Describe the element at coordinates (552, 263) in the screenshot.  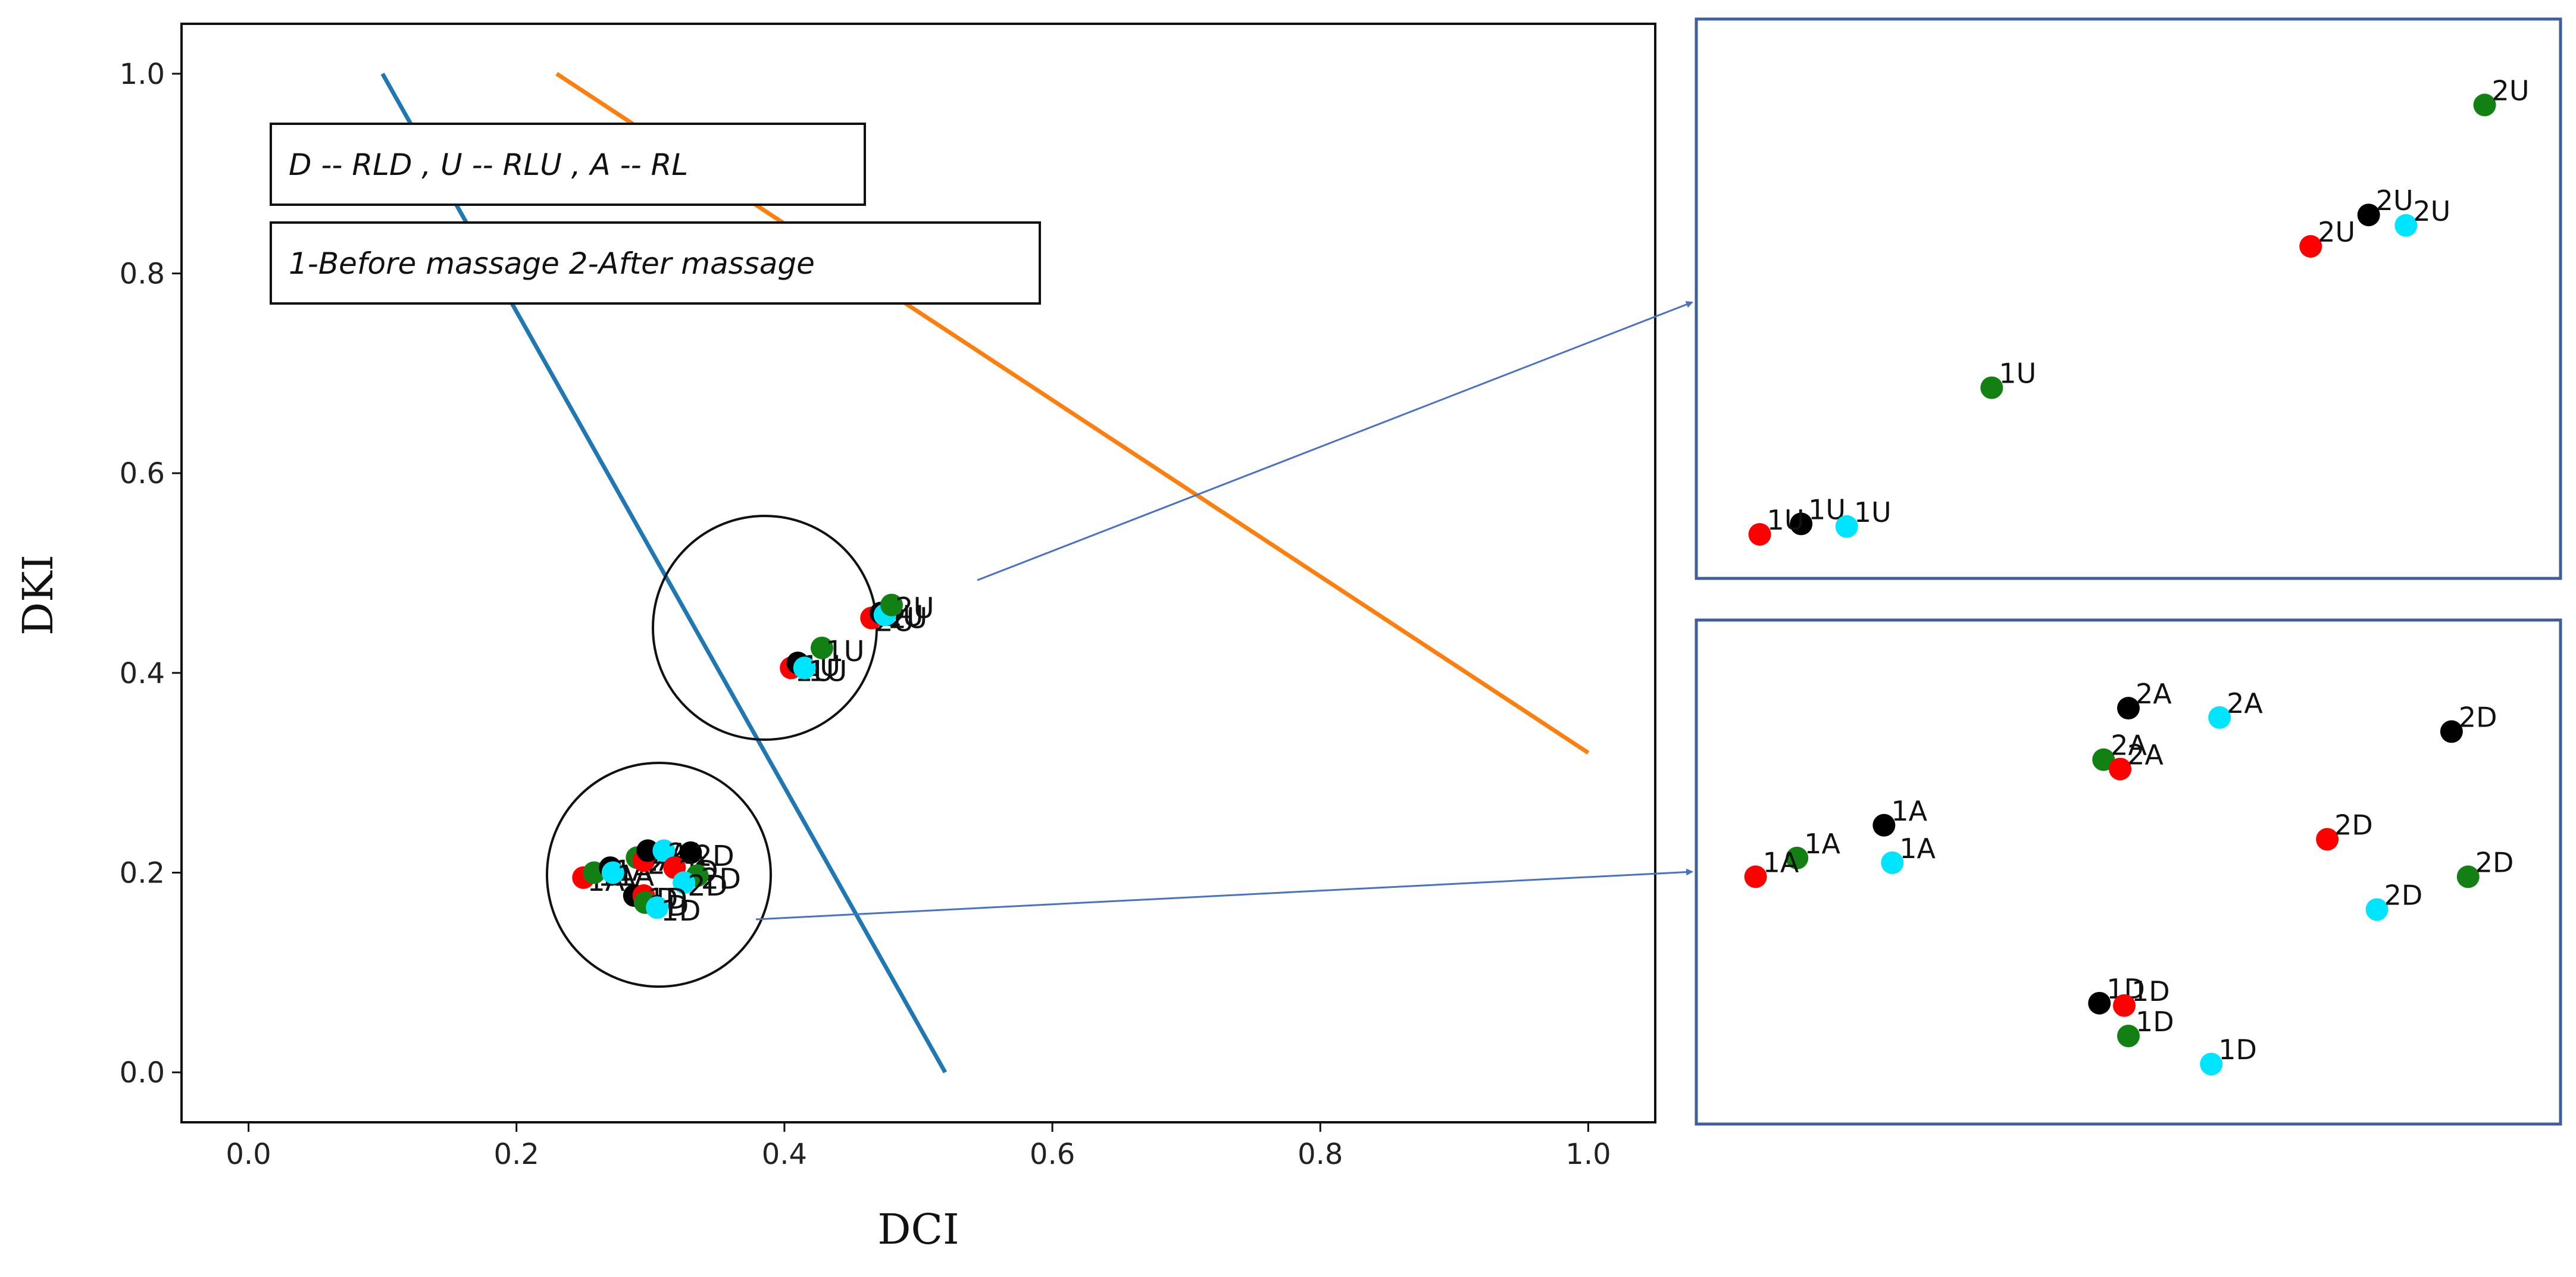
I see `legend-timing-text: 1-Before massage 2-After massage` at that location.